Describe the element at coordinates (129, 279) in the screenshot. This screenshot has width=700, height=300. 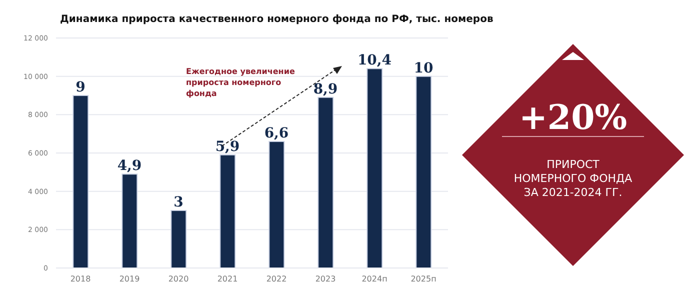
I see `x-tick-label: 2019` at that location.